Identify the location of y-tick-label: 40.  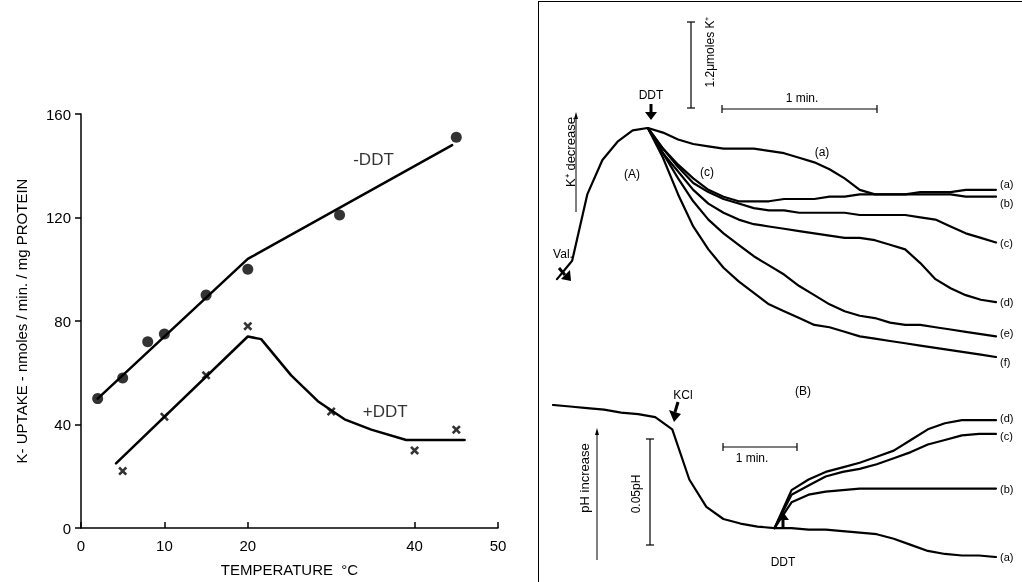
(62, 424).